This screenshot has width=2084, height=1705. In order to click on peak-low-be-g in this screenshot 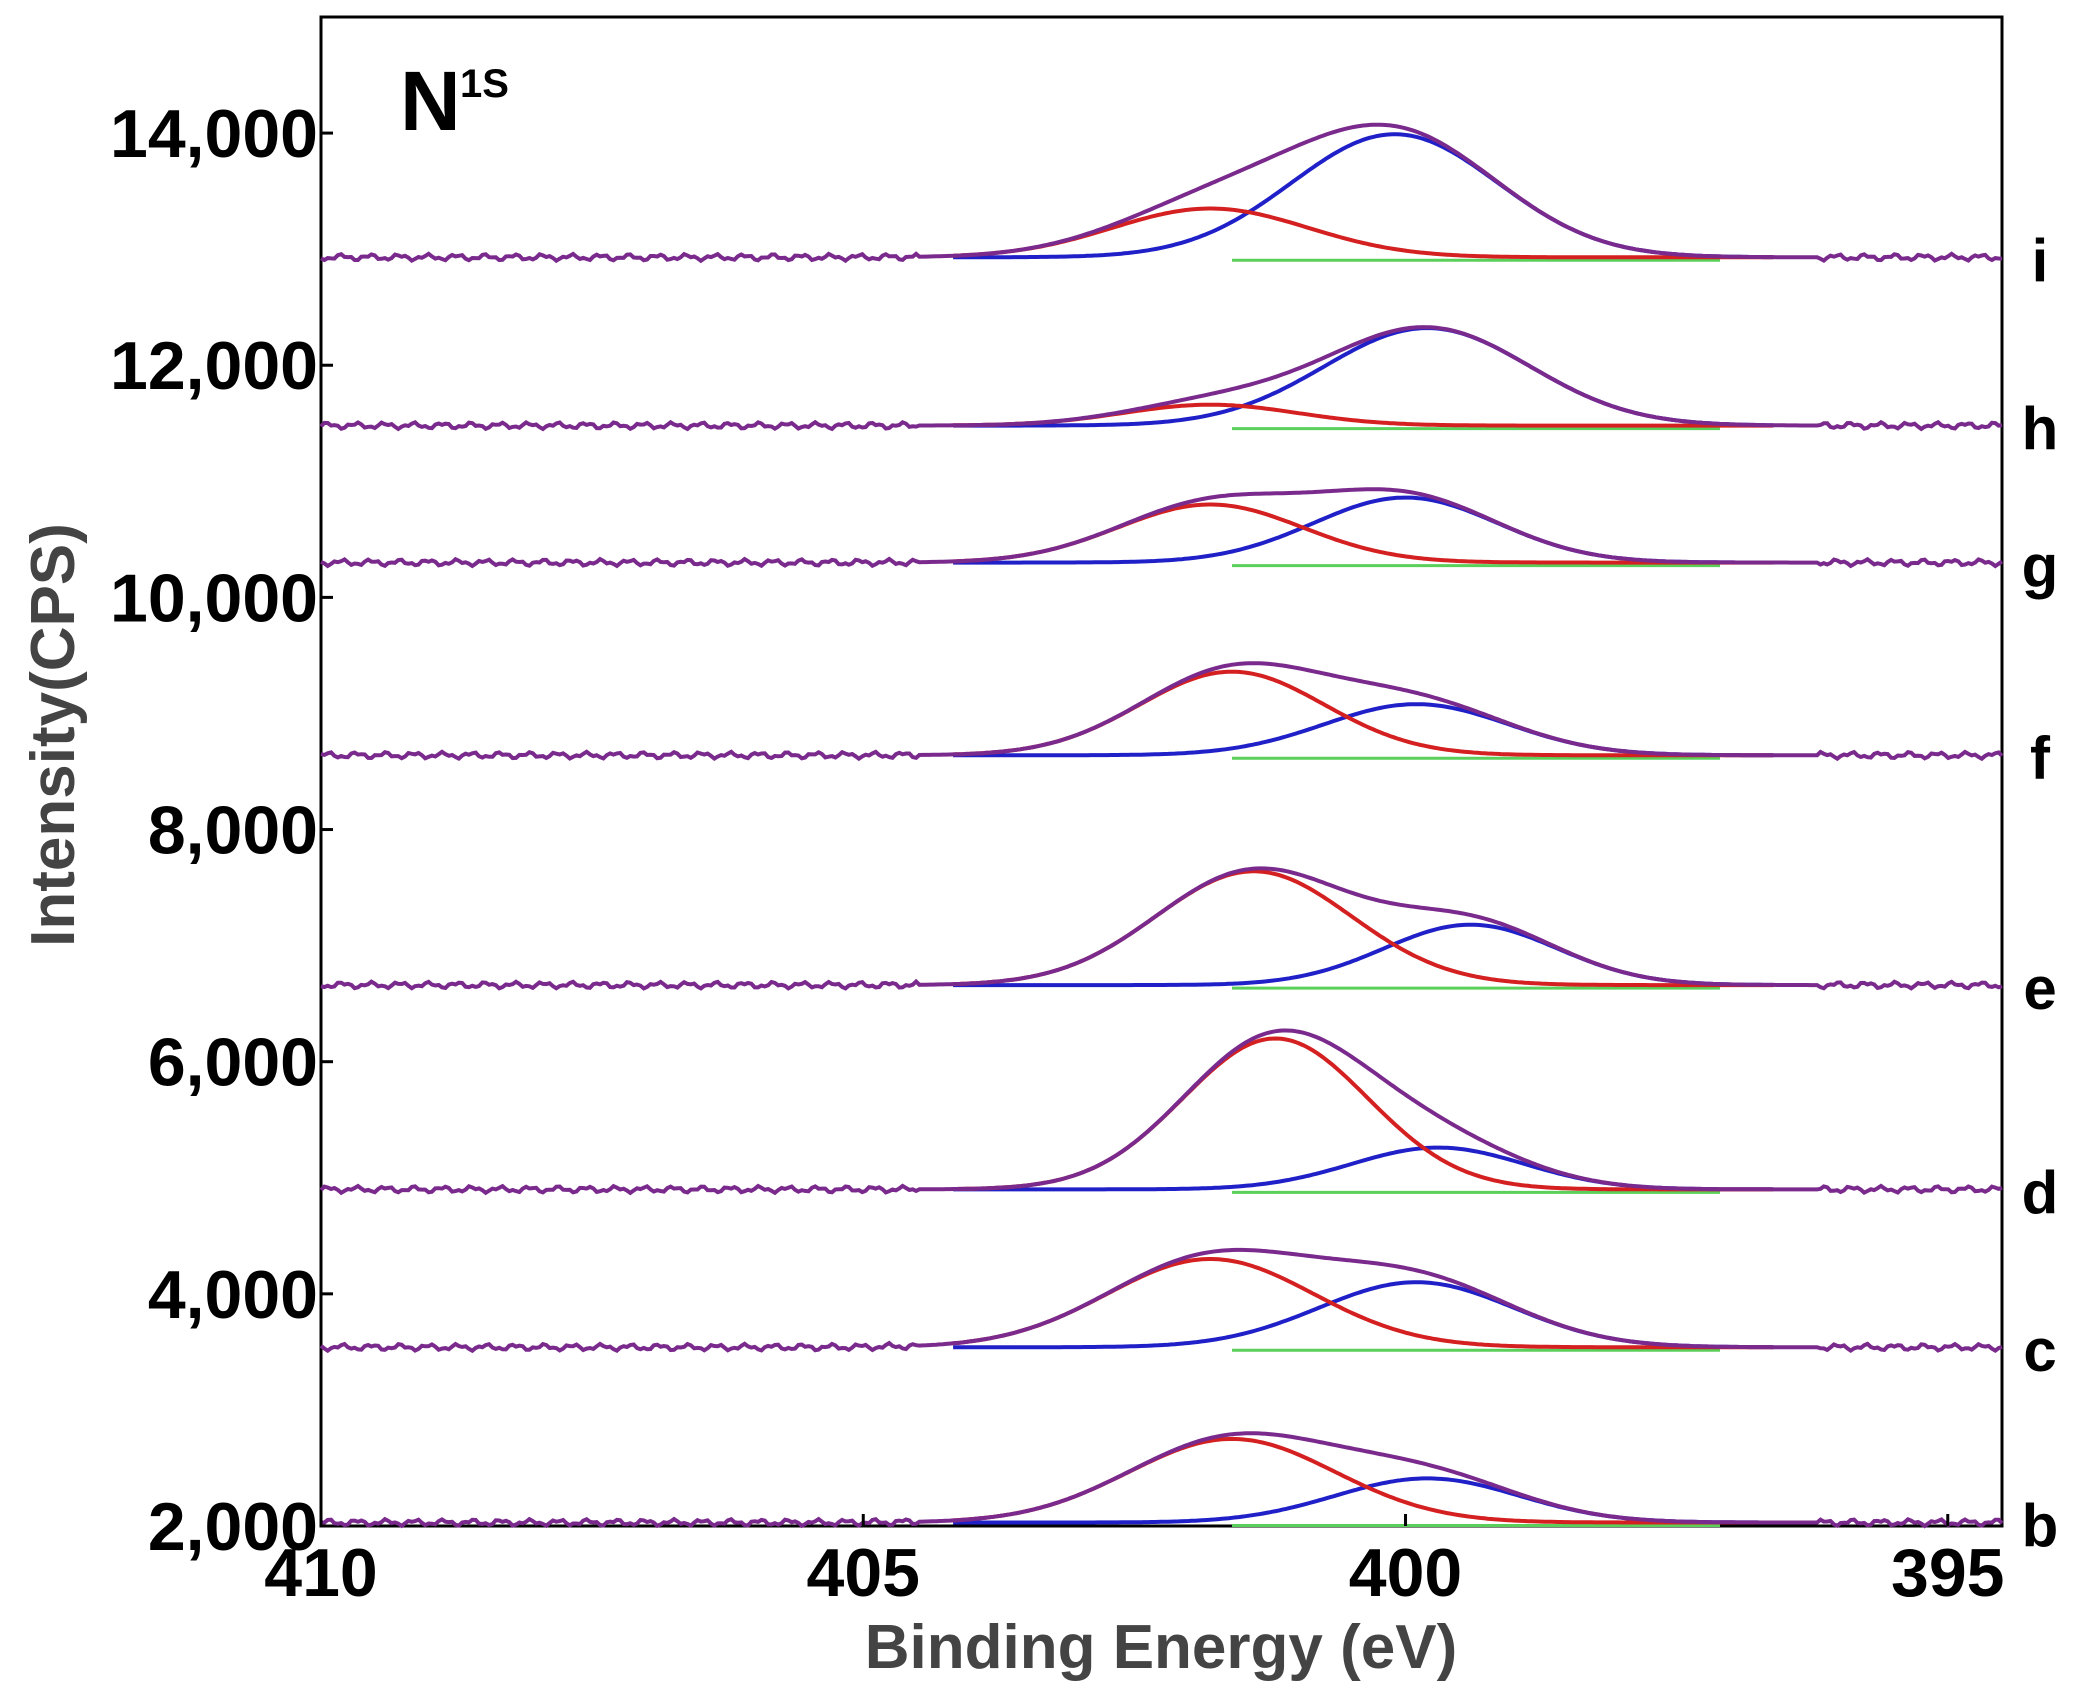, I will do `click(1363, 530)`.